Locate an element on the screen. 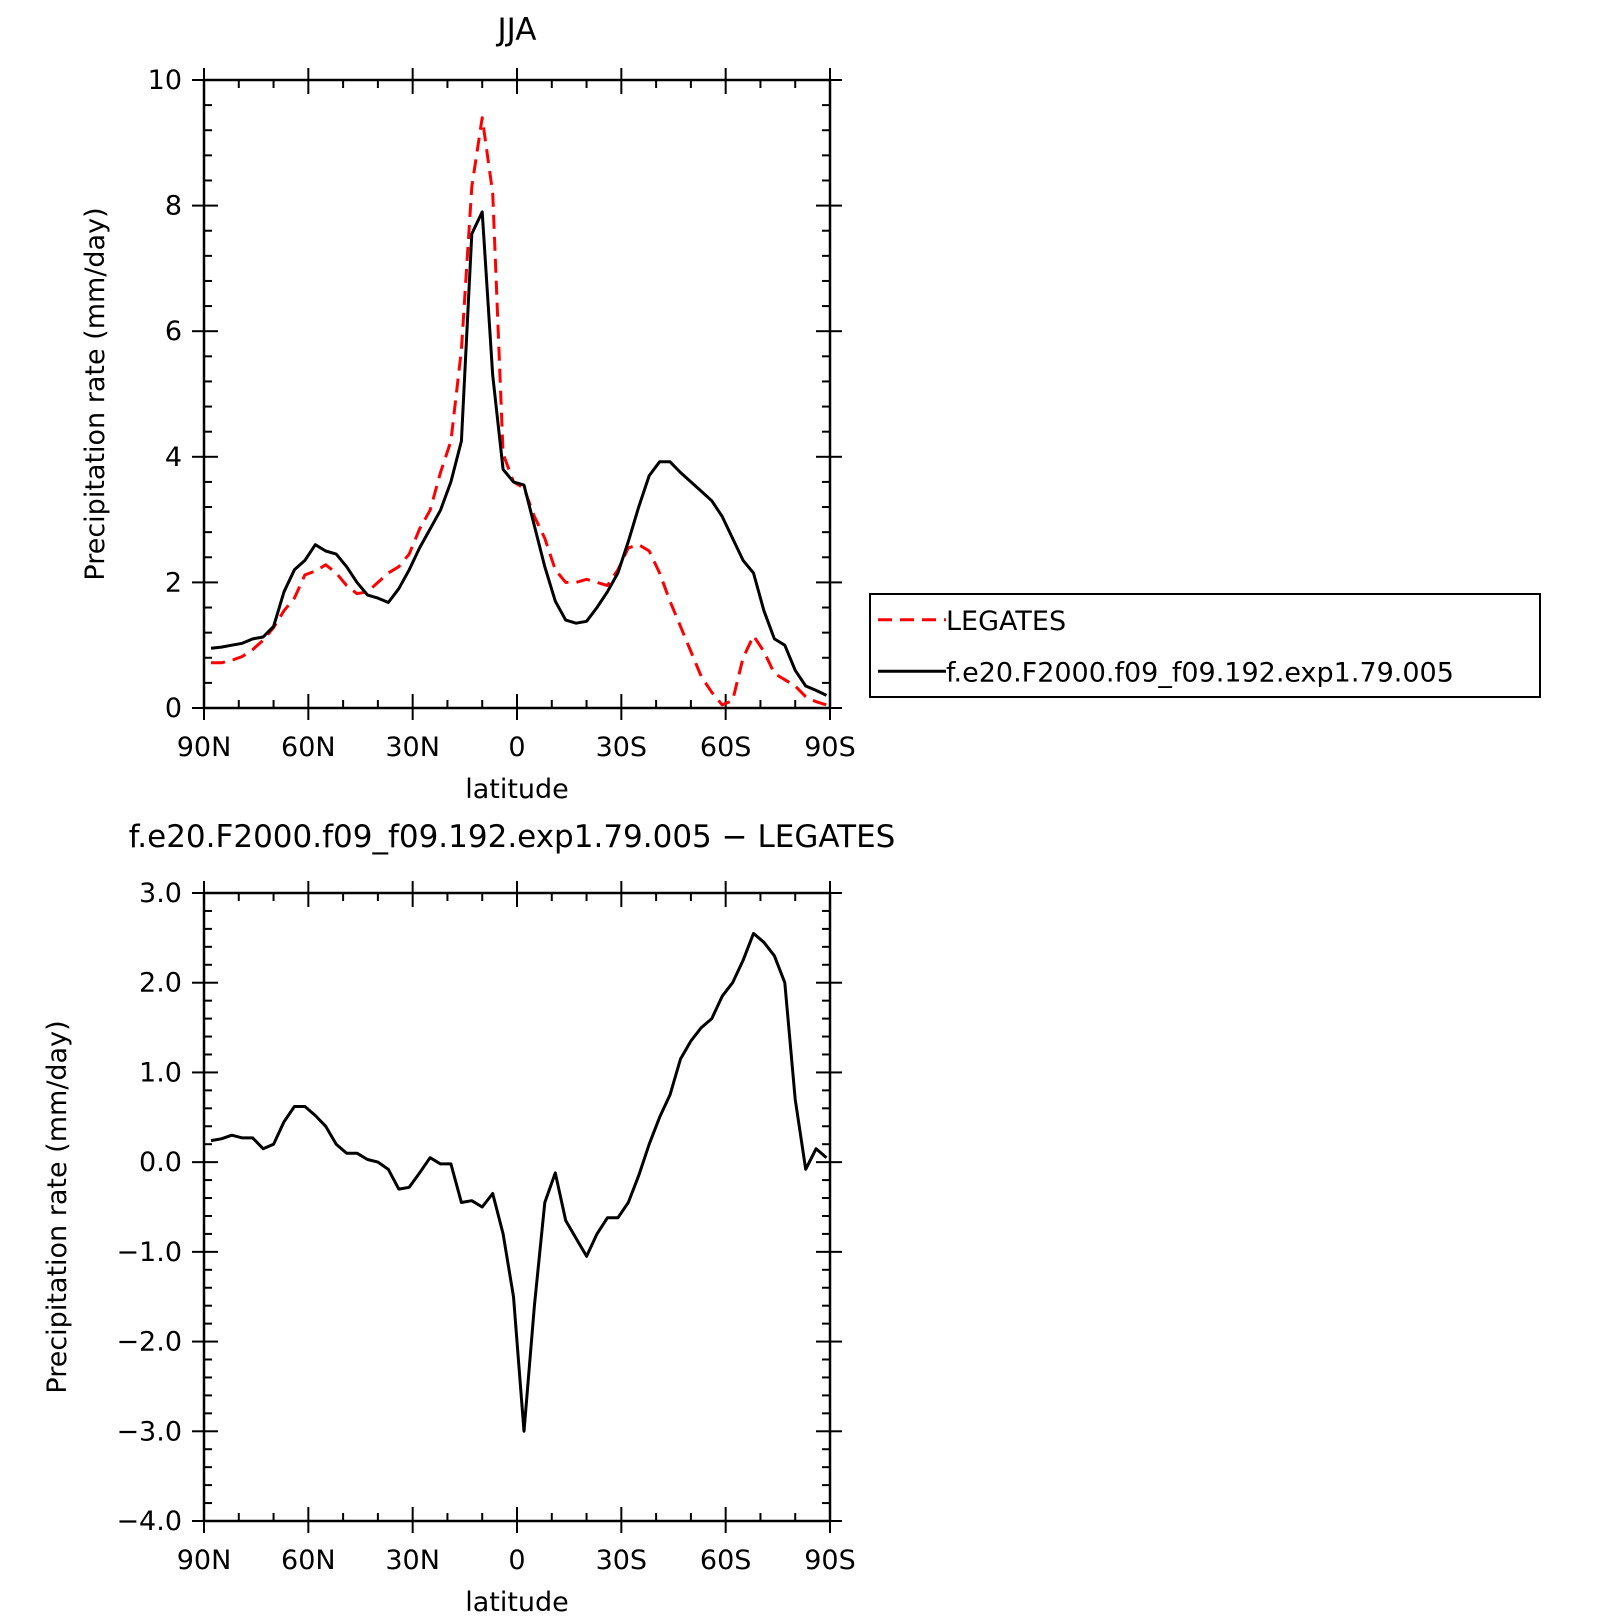 Image resolution: width=1622 pixels, height=1624 pixels. y-tick-label: 10 is located at coordinates (165, 80).